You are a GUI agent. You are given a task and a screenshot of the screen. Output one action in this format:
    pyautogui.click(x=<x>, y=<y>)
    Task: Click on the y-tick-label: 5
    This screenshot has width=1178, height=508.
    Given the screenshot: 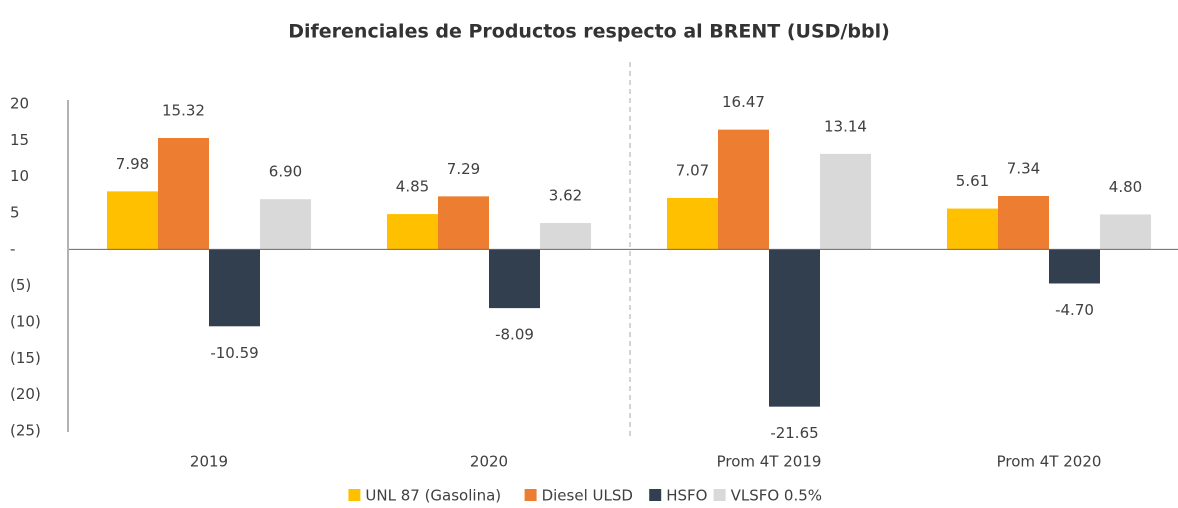 What is the action you would take?
    pyautogui.click(x=15, y=213)
    